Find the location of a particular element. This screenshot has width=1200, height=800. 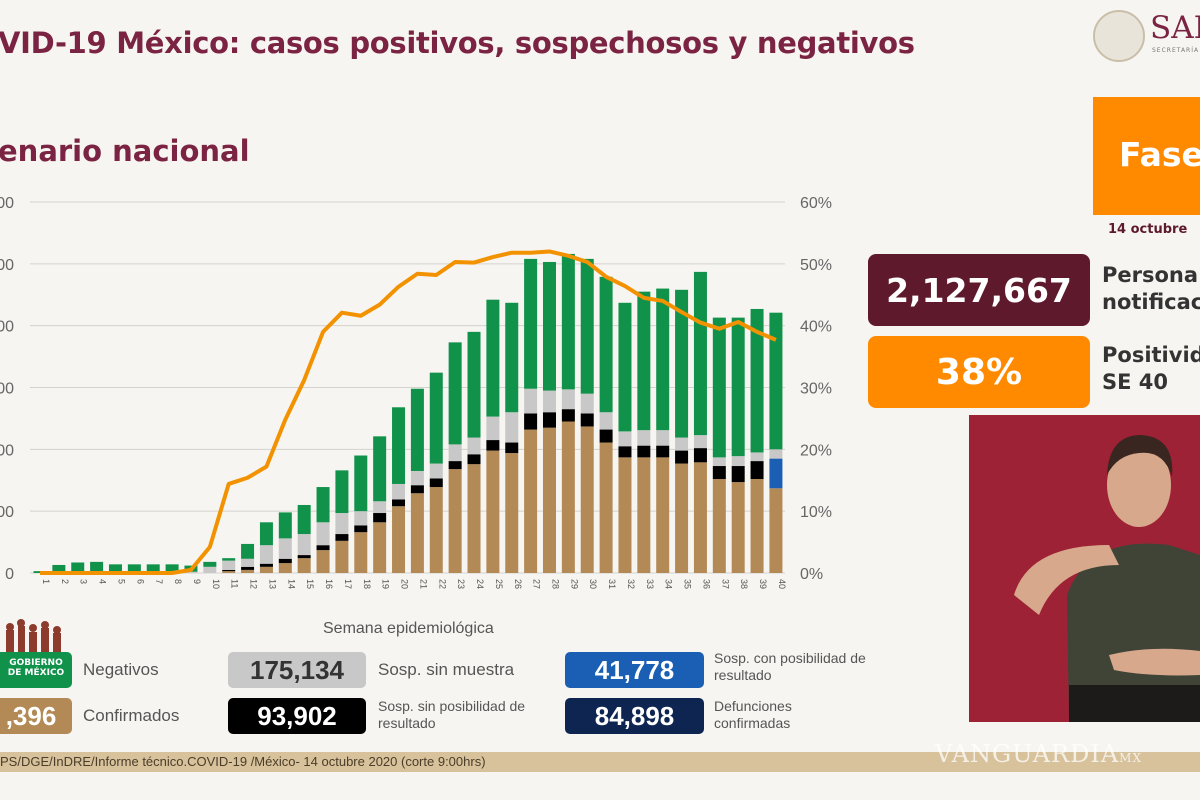

right-tick-label: 60% is located at coordinates (816, 203).